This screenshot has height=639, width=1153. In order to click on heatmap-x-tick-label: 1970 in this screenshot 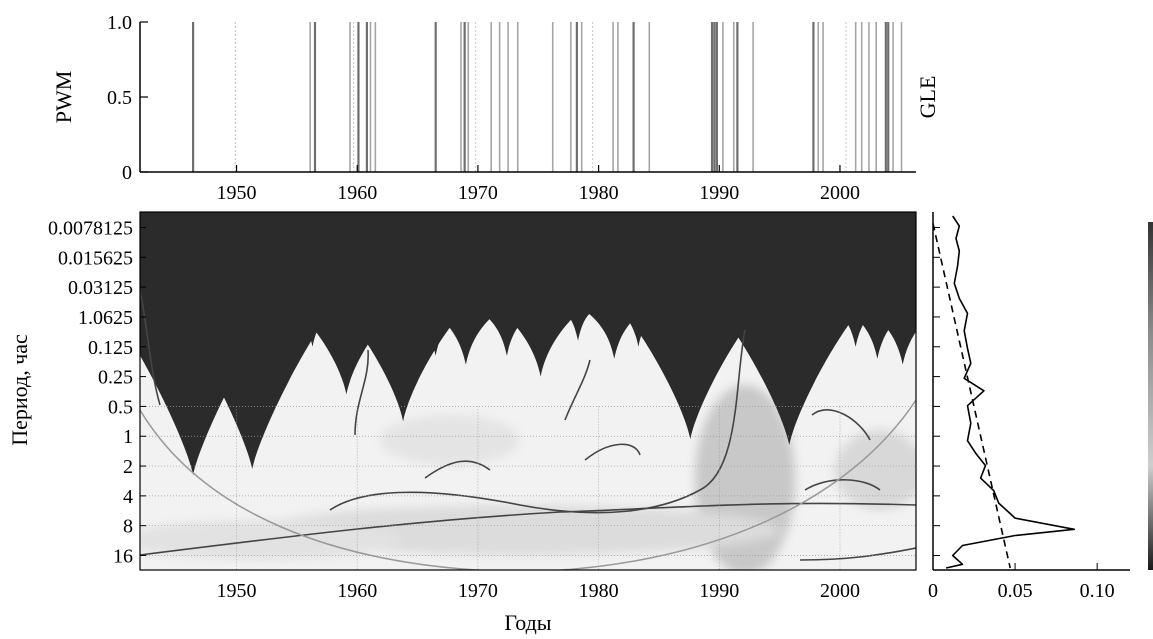, I will do `click(478, 591)`.